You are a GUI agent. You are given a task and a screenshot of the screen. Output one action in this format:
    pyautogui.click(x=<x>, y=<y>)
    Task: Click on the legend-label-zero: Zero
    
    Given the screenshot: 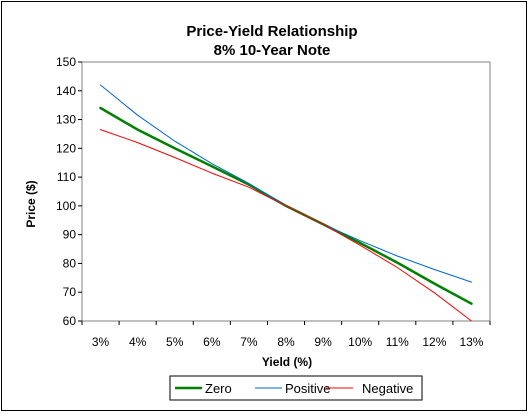 What is the action you would take?
    pyautogui.click(x=218, y=388)
    